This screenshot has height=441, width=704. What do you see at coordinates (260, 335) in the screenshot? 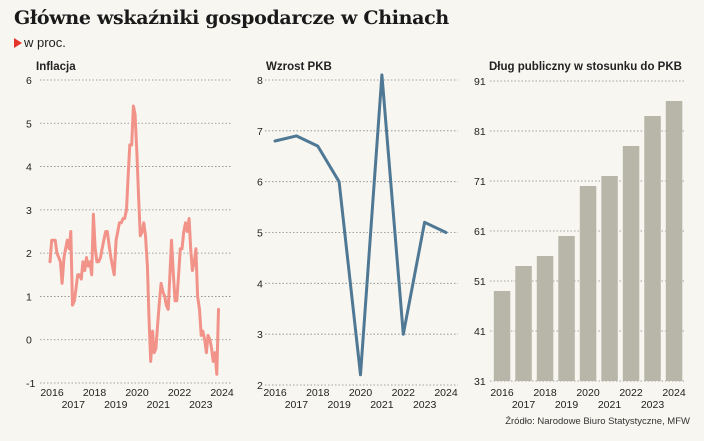
I see `gdp-y-tick-label: 3` at bounding box center [260, 335].